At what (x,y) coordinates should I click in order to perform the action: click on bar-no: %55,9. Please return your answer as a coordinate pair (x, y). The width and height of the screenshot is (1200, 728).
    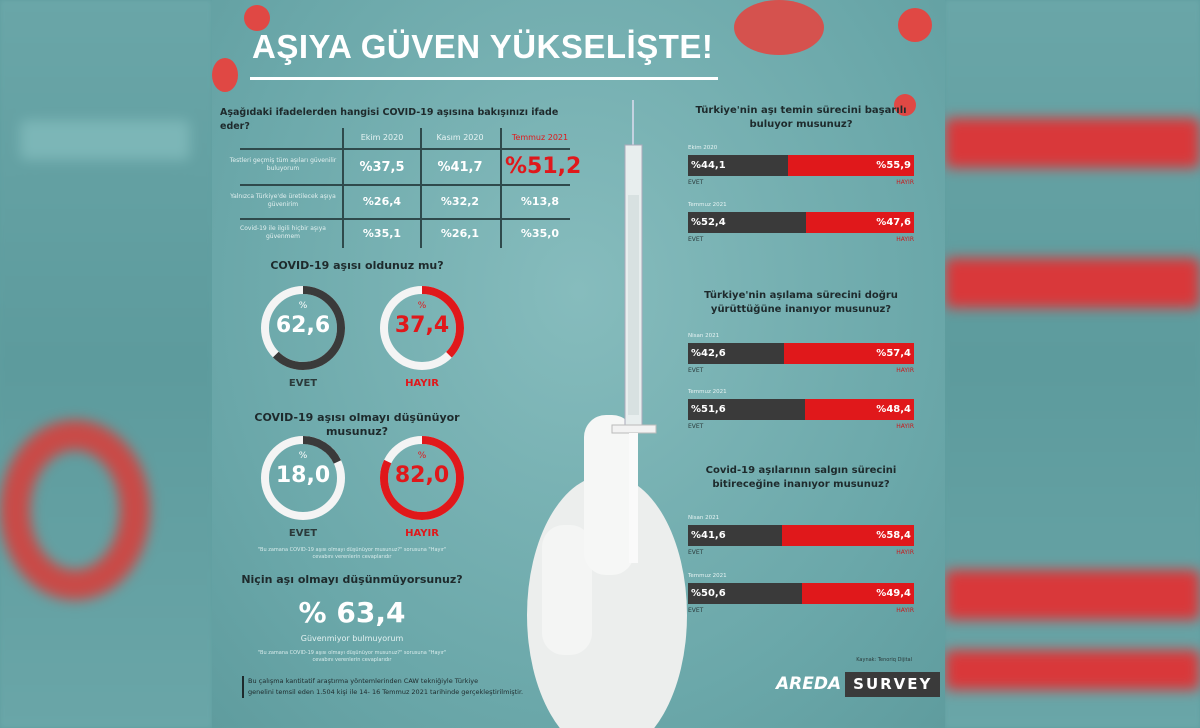
    Looking at the image, I should click on (850, 165).